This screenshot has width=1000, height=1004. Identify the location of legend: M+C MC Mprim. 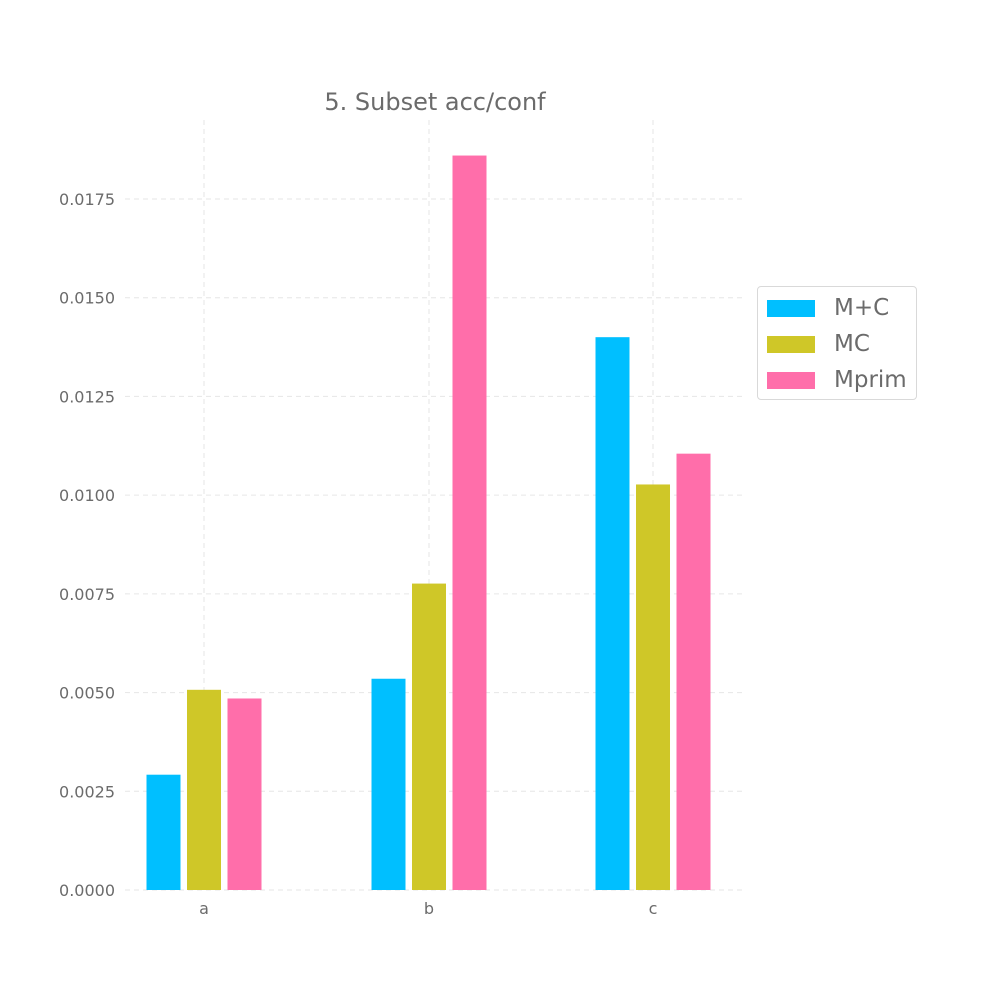
(837, 343).